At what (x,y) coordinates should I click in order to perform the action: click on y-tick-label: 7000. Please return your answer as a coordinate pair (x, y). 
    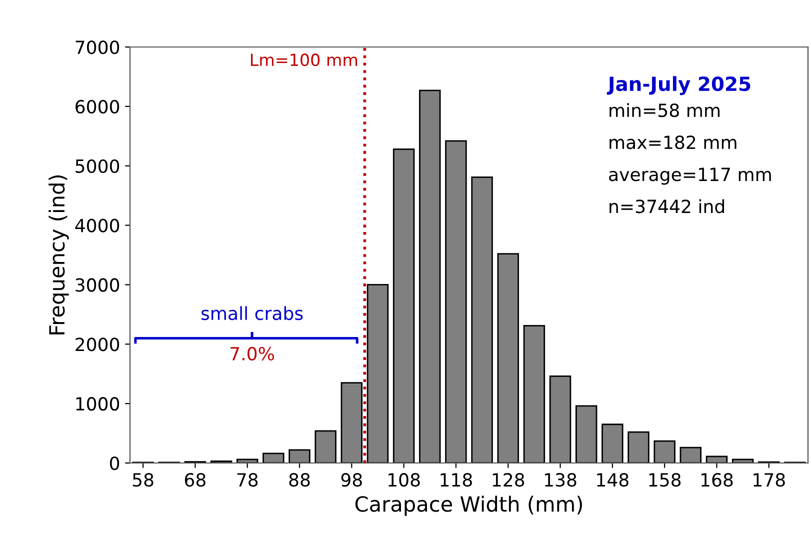
    Looking at the image, I should click on (98, 47).